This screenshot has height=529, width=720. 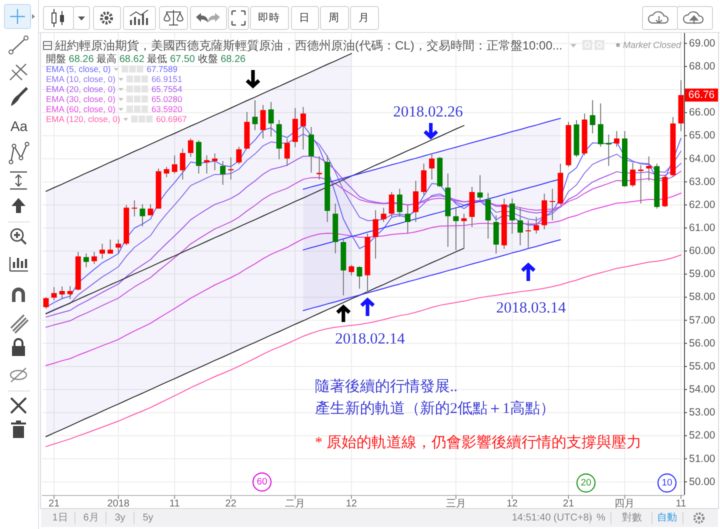 What do you see at coordinates (60, 518) in the screenshot?
I see `range-label: 1日` at bounding box center [60, 518].